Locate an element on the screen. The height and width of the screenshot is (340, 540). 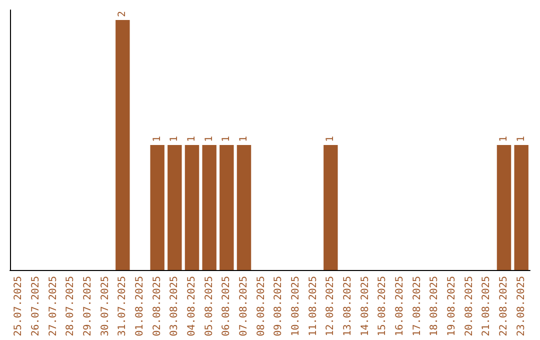
x-tick-label: 19.08.2025 is located at coordinates (452, 306).